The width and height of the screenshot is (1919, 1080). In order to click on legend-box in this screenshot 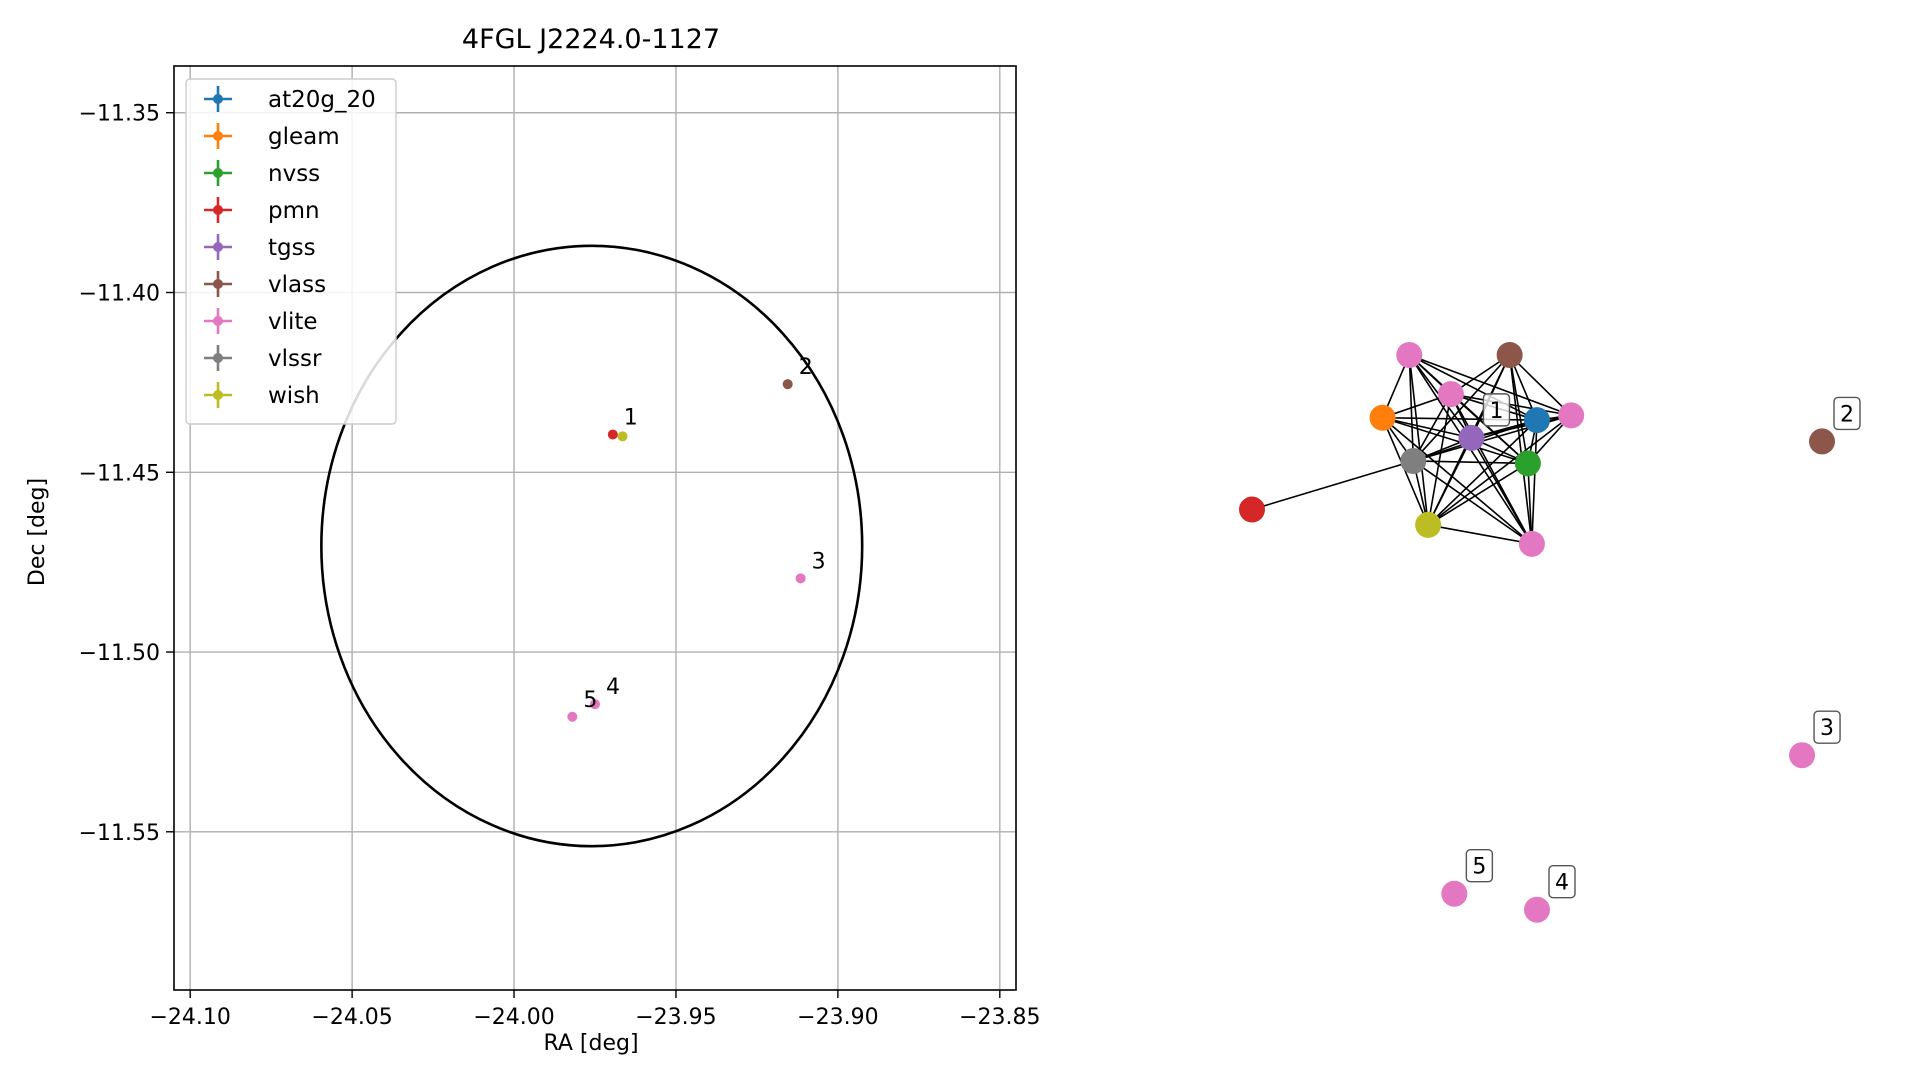, I will do `click(291, 251)`.